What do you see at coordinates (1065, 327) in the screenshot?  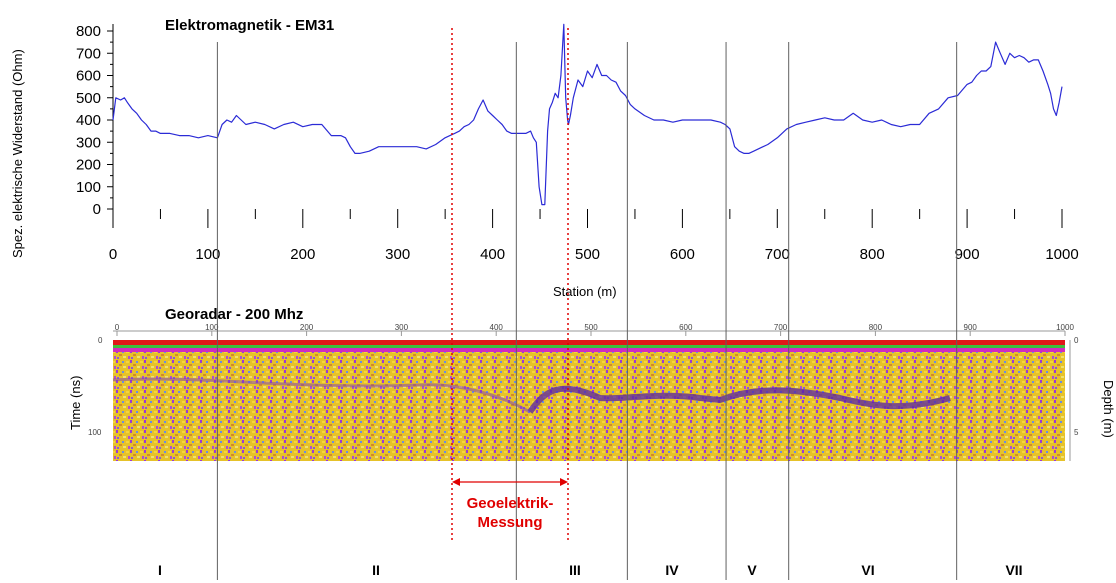 I see `gpr-top-tick-label: 1000` at bounding box center [1065, 327].